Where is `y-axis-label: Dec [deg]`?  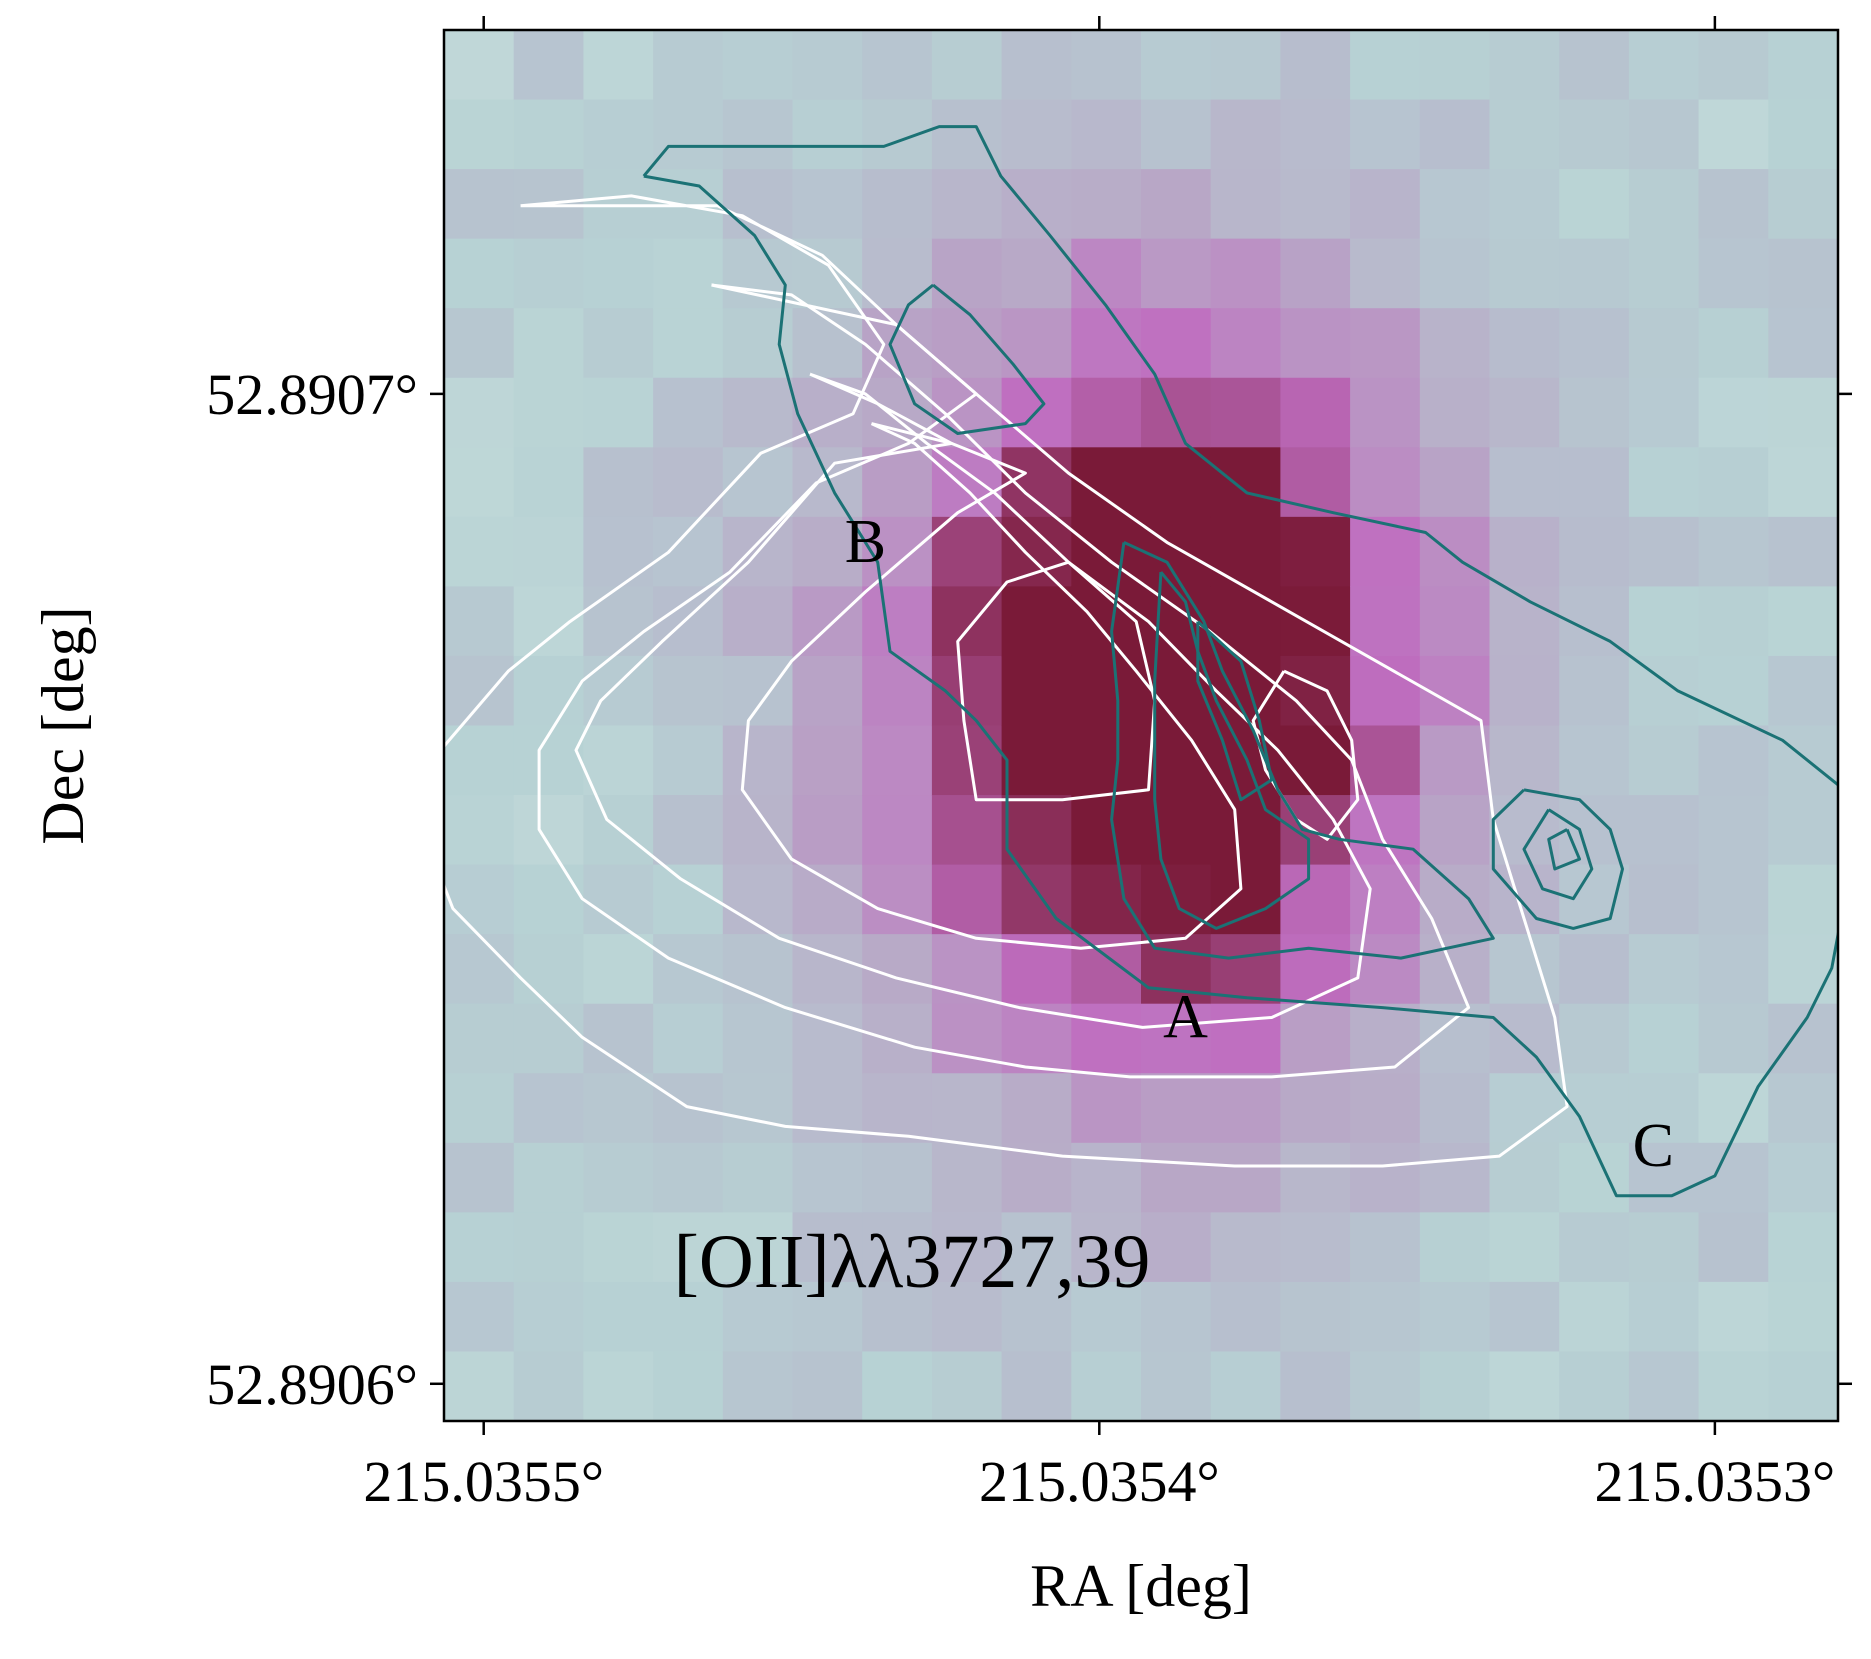 y-axis-label: Dec [deg] is located at coordinates (63, 725).